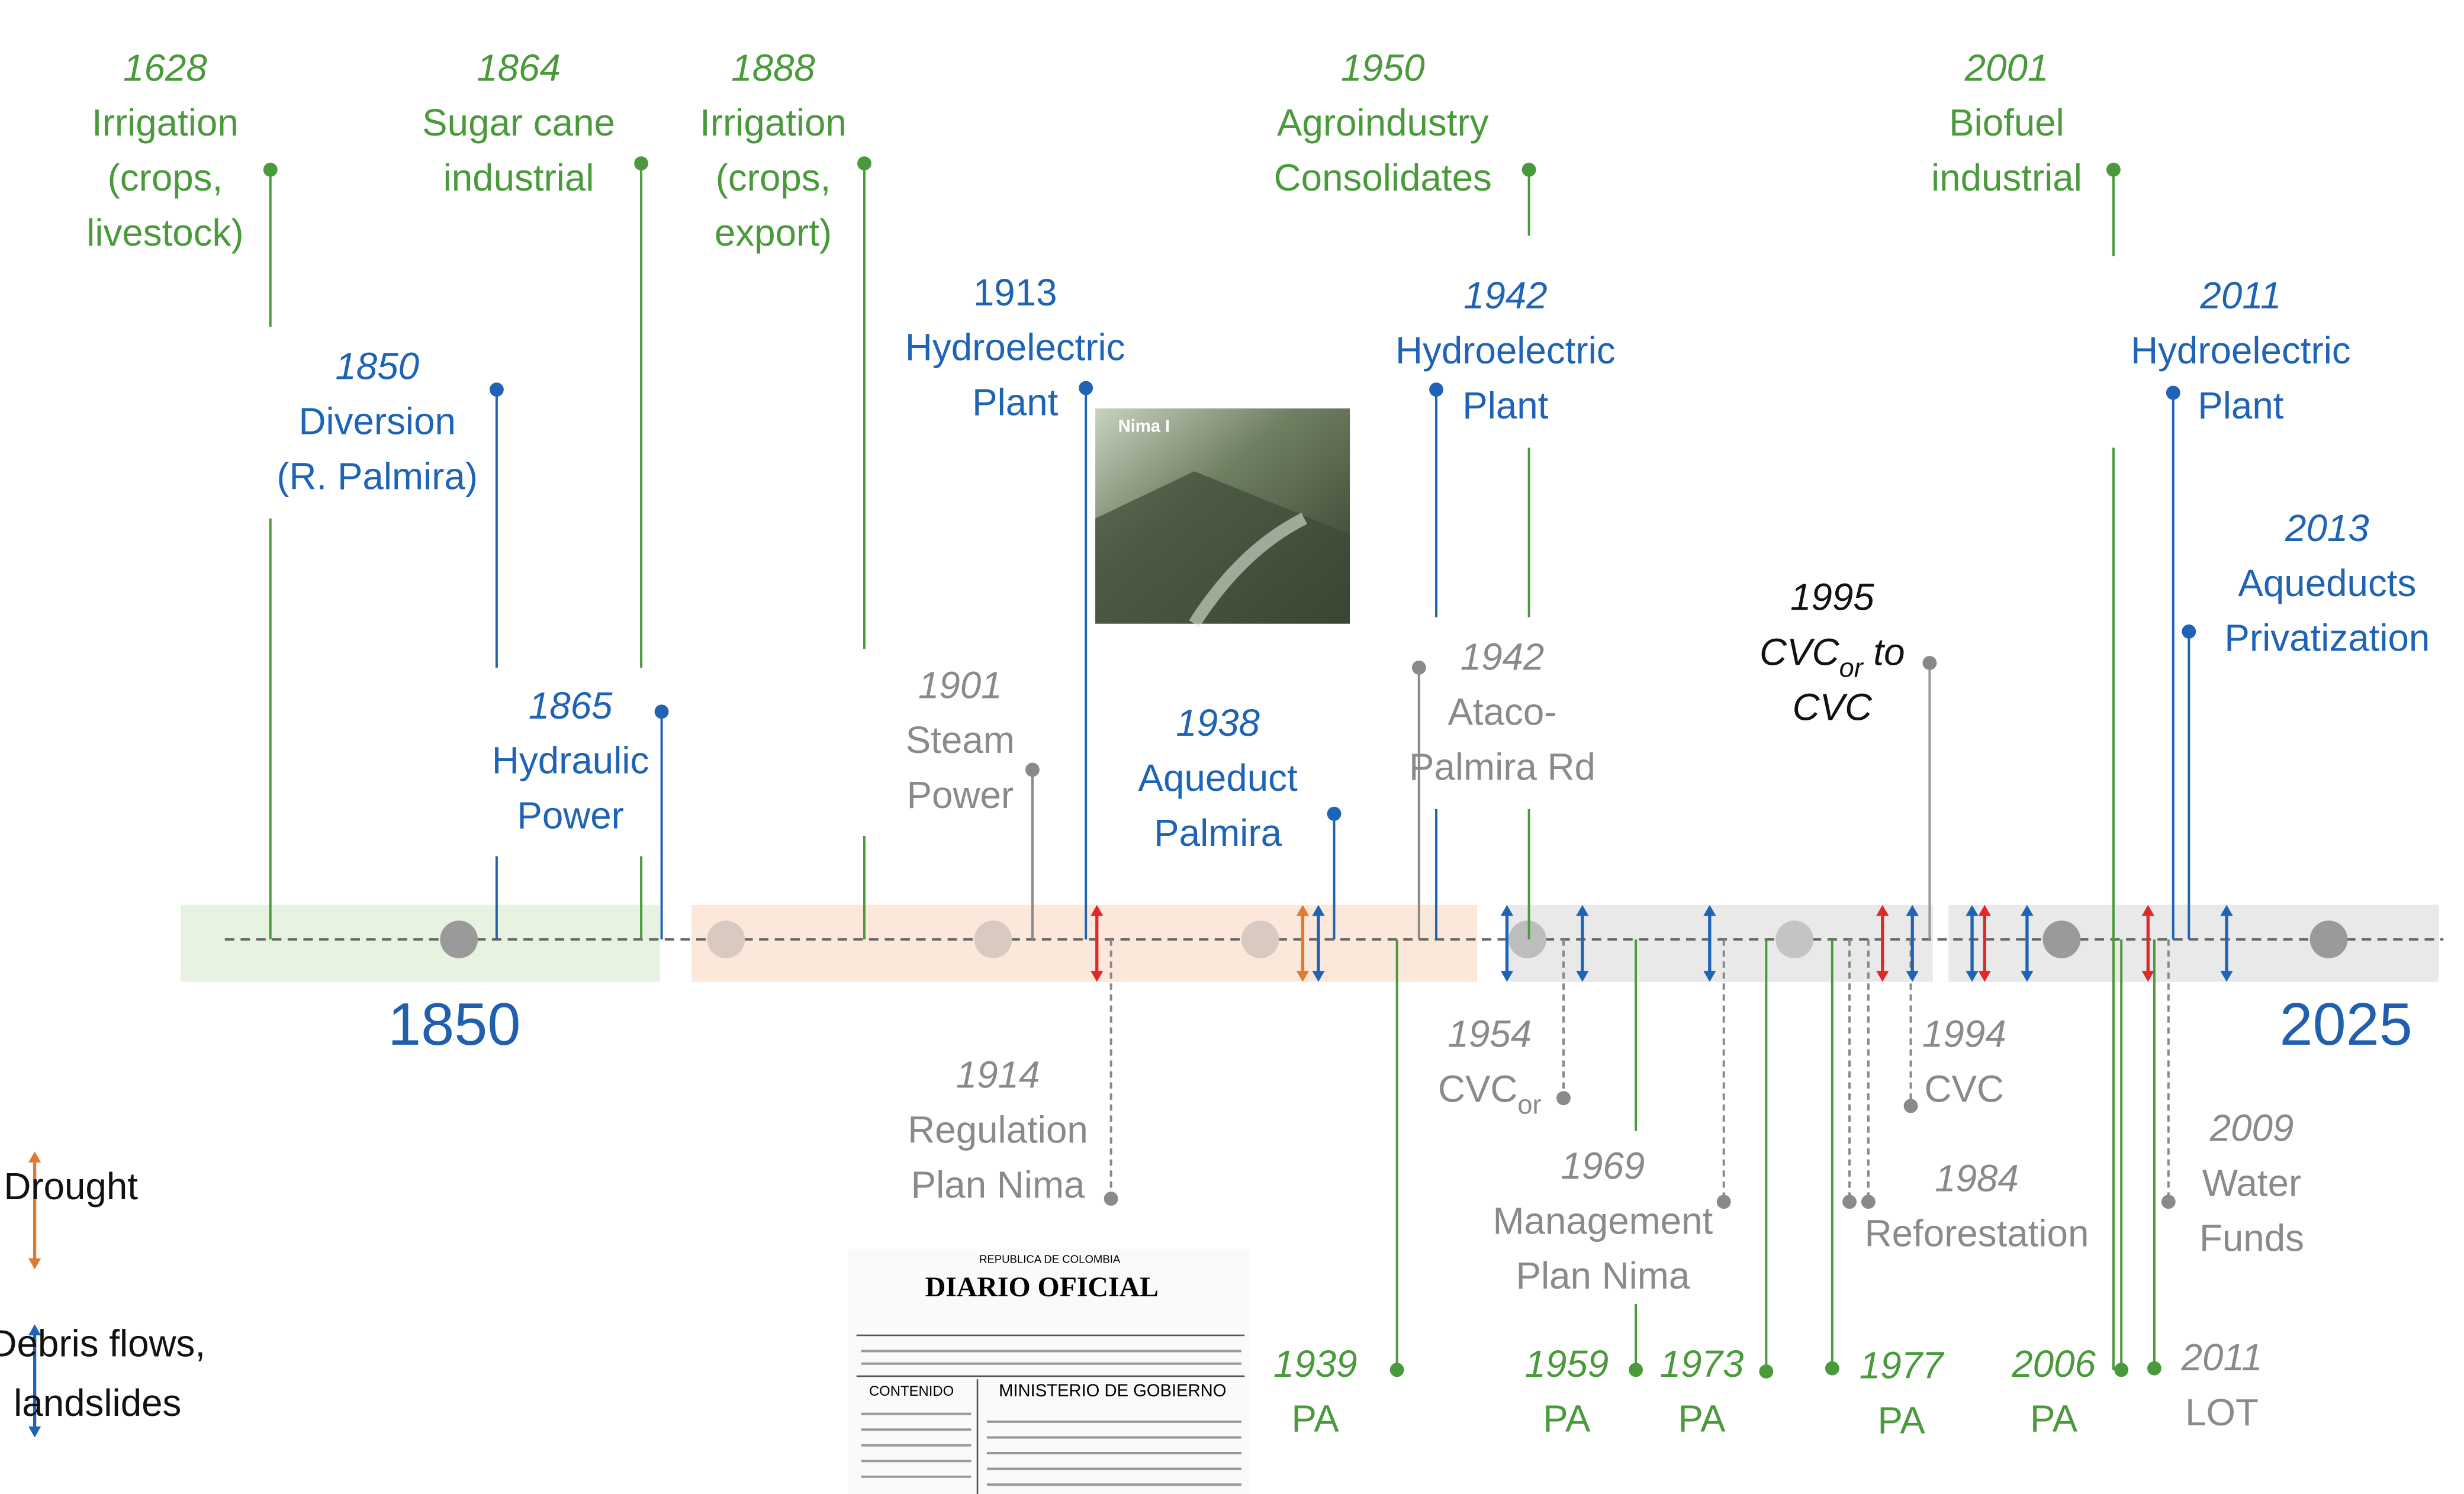 This screenshot has height=1494, width=2464. What do you see at coordinates (773, 68) in the screenshot?
I see `event-year: 1888` at bounding box center [773, 68].